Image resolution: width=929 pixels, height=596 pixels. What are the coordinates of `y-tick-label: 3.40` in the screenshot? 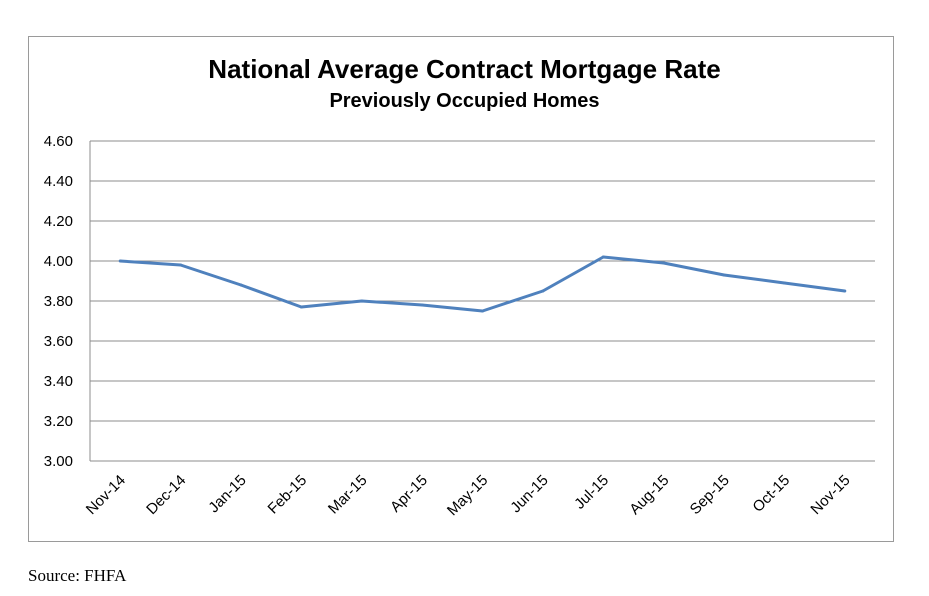 It's located at (58, 381).